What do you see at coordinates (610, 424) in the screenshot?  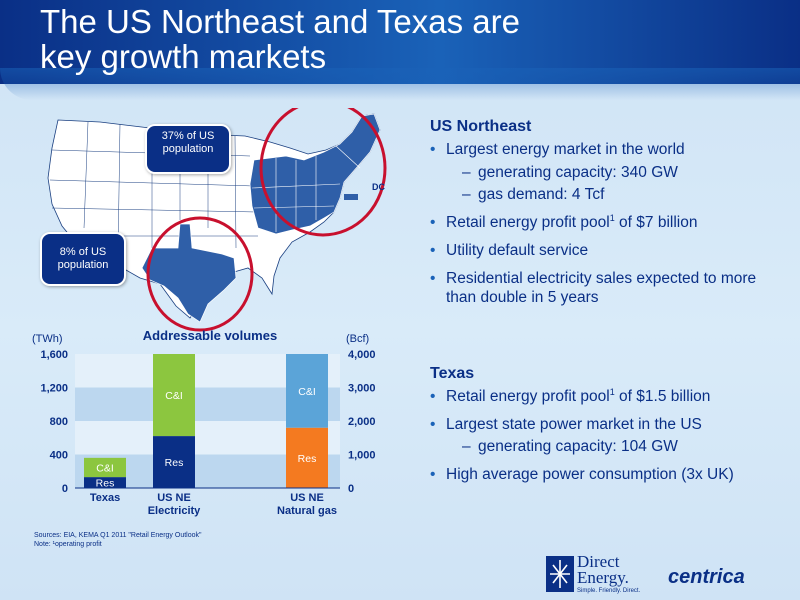 I see `bullet-item: Largest state power market in the US` at bounding box center [610, 424].